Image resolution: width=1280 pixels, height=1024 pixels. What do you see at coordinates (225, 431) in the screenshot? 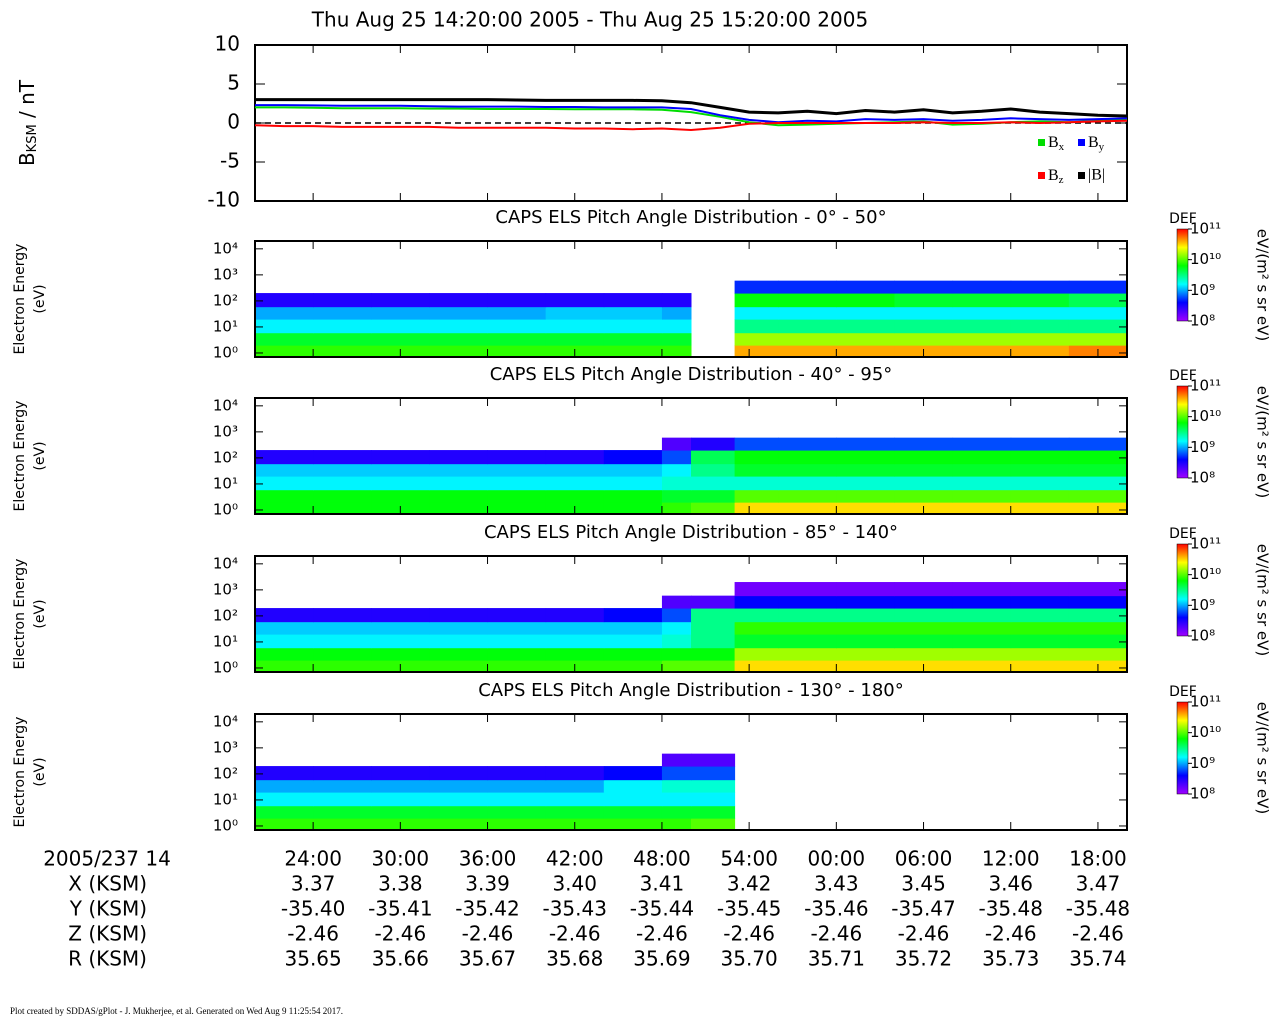
I see `y-tick-label: 10³` at bounding box center [225, 431].